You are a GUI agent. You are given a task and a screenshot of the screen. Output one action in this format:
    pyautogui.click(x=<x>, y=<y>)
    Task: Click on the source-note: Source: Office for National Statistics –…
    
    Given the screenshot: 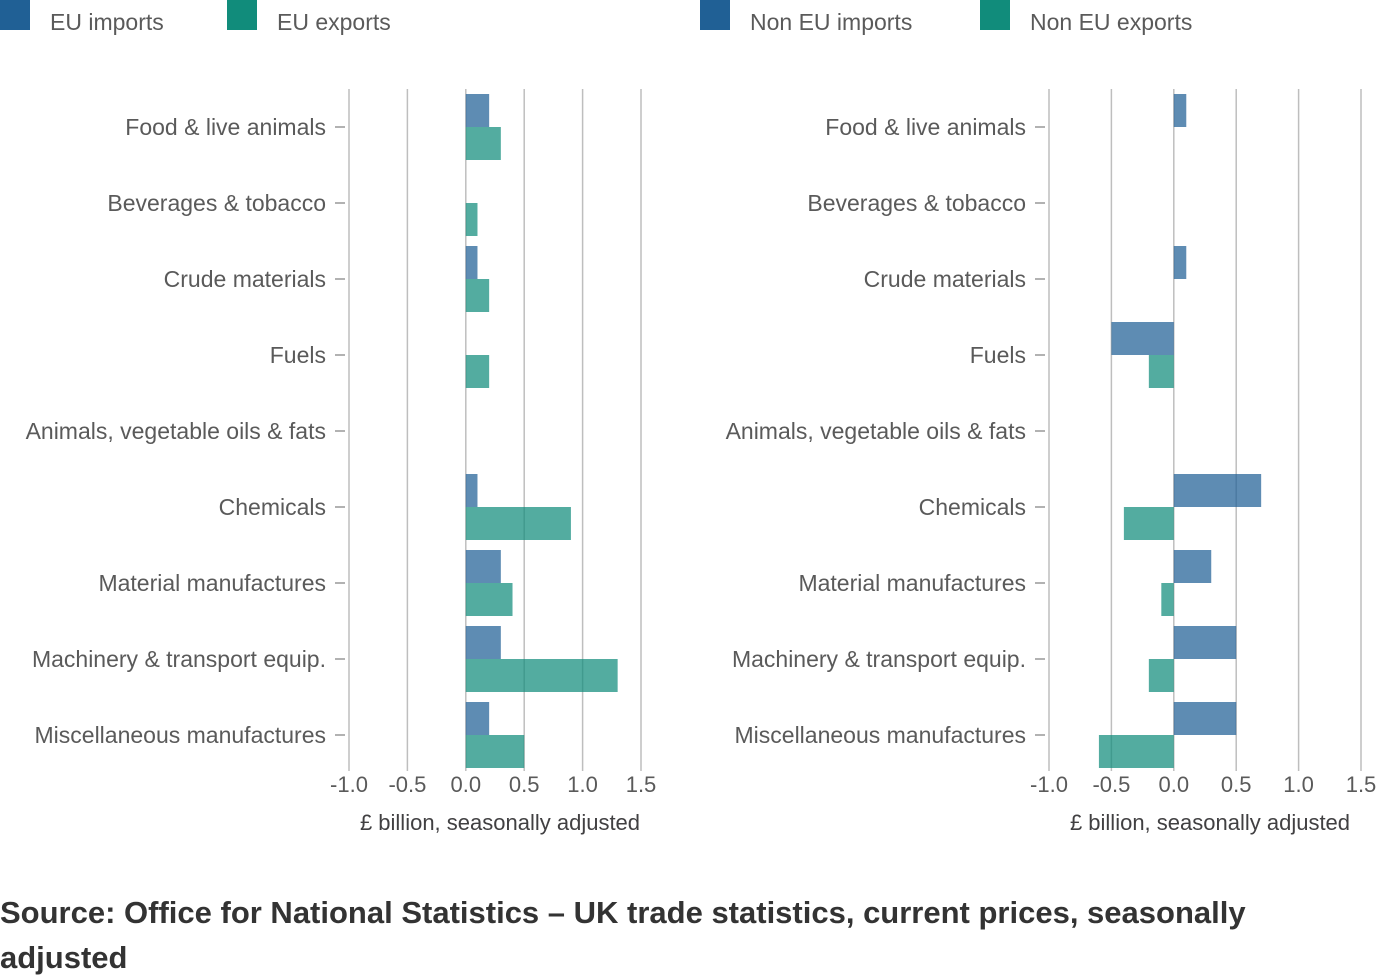 What is the action you would take?
    pyautogui.click(x=623, y=935)
    